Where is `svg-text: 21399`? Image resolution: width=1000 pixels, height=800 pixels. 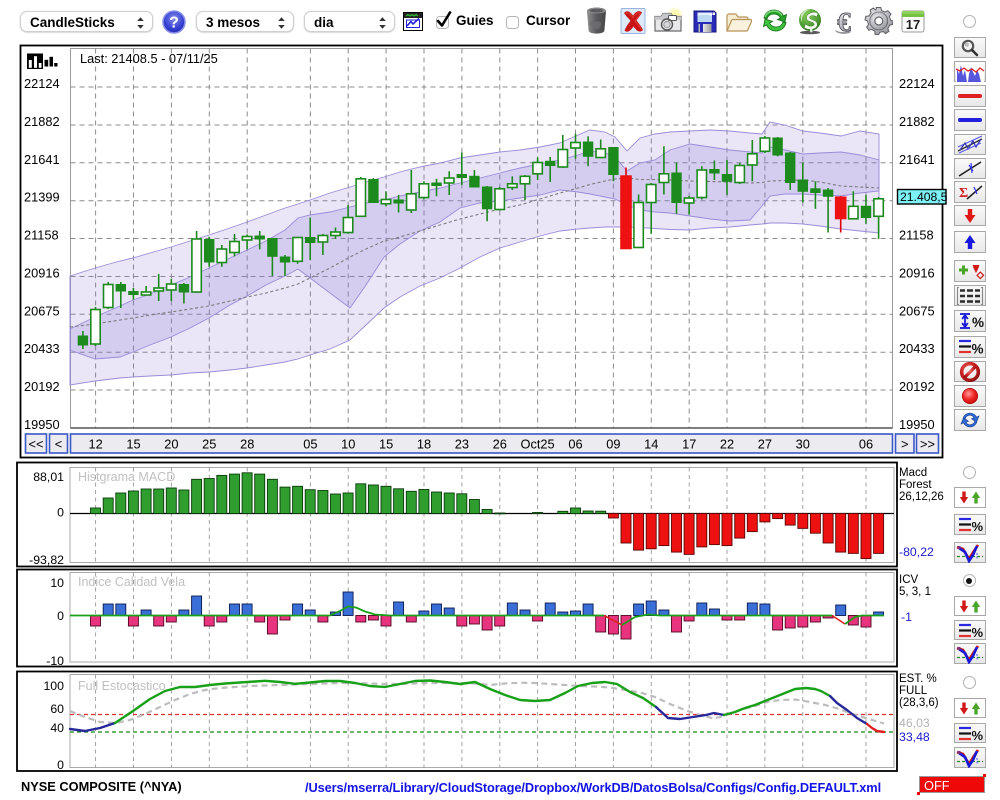 svg-text: 21399 is located at coordinates (42, 197).